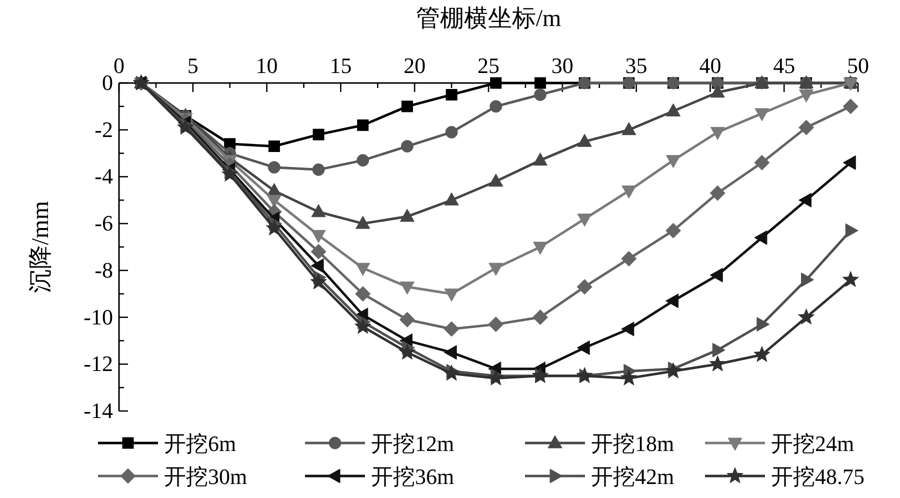 This screenshot has height=498, width=900. Describe the element at coordinates (192, 65) in the screenshot. I see `x-tick-label: 5` at that location.